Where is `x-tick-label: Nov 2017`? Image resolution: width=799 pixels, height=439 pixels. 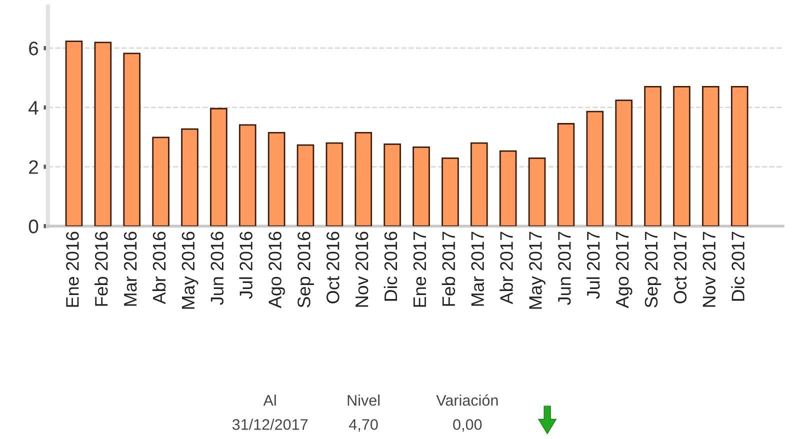 x-tick-label: Nov 2017 is located at coordinates (709, 269).